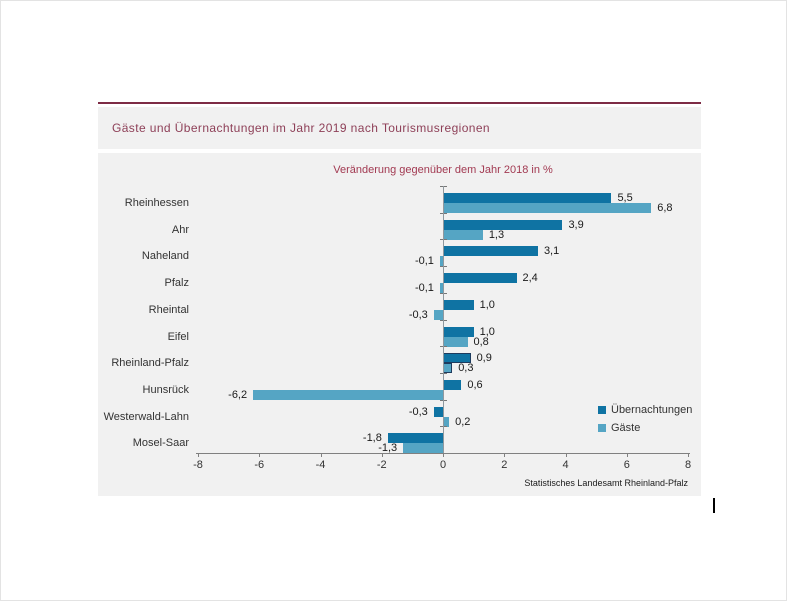 This screenshot has height=601, width=787. What do you see at coordinates (652, 410) in the screenshot?
I see `legend-label-uebernachtungen: Übernachtungen` at bounding box center [652, 410].